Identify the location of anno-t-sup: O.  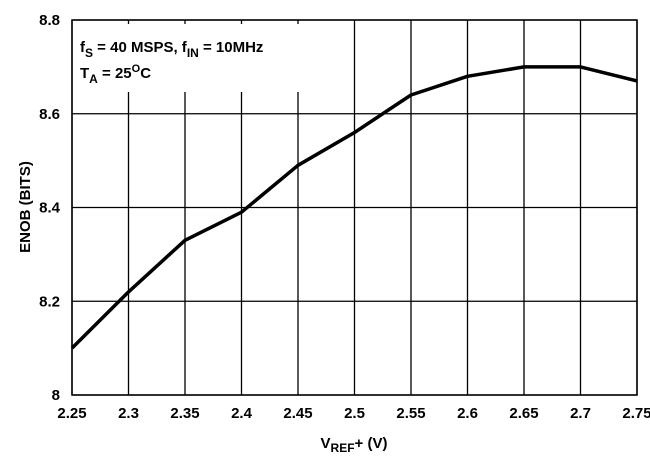
(136, 69).